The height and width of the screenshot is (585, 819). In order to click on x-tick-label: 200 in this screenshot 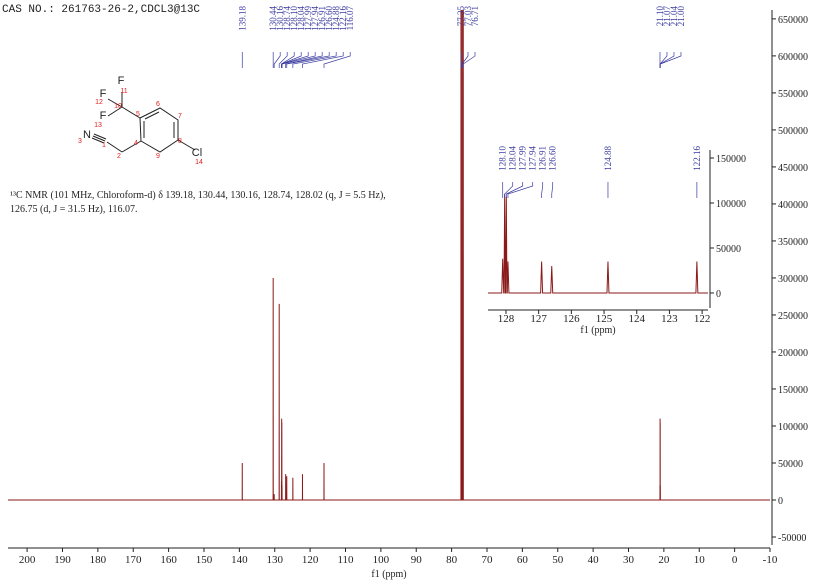, I will do `click(27, 560)`.